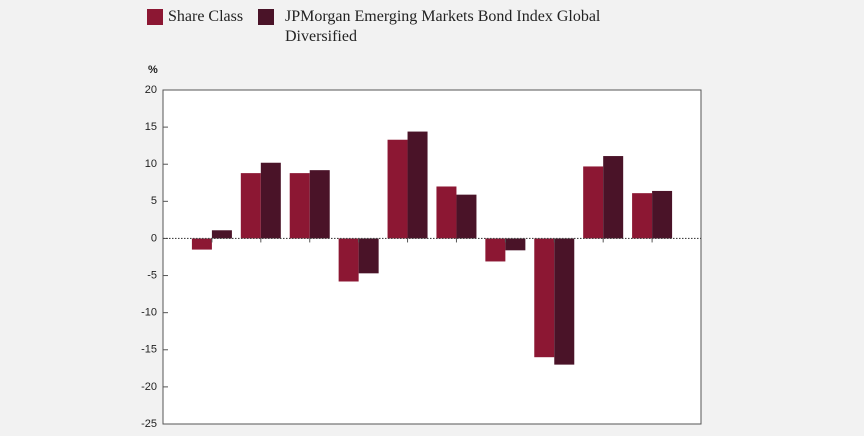  I want to click on y-tick-label: 10, so click(151, 164).